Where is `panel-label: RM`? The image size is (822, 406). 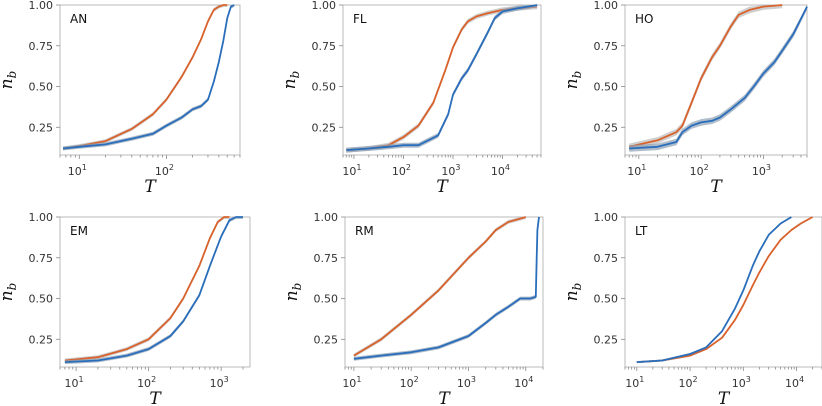
panel-label: RM is located at coordinates (364, 231).